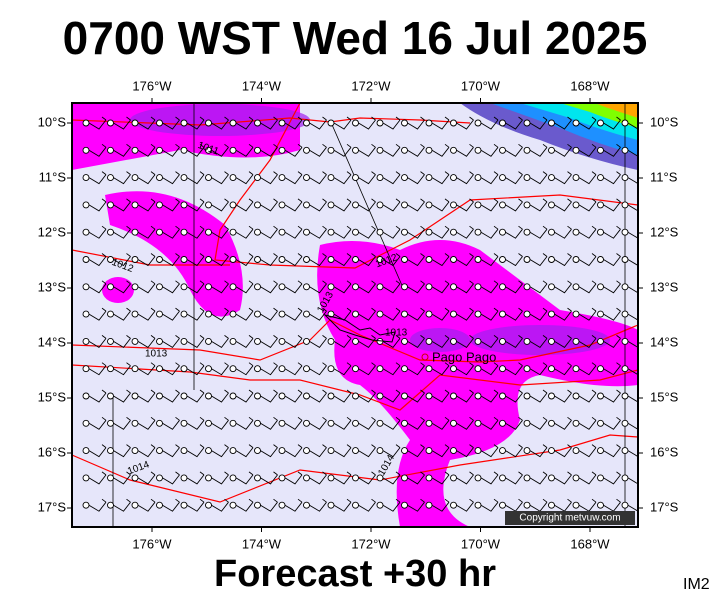 The height and width of the screenshot is (605, 711). Describe the element at coordinates (481, 85) in the screenshot. I see `lon-label: 170°W` at that location.